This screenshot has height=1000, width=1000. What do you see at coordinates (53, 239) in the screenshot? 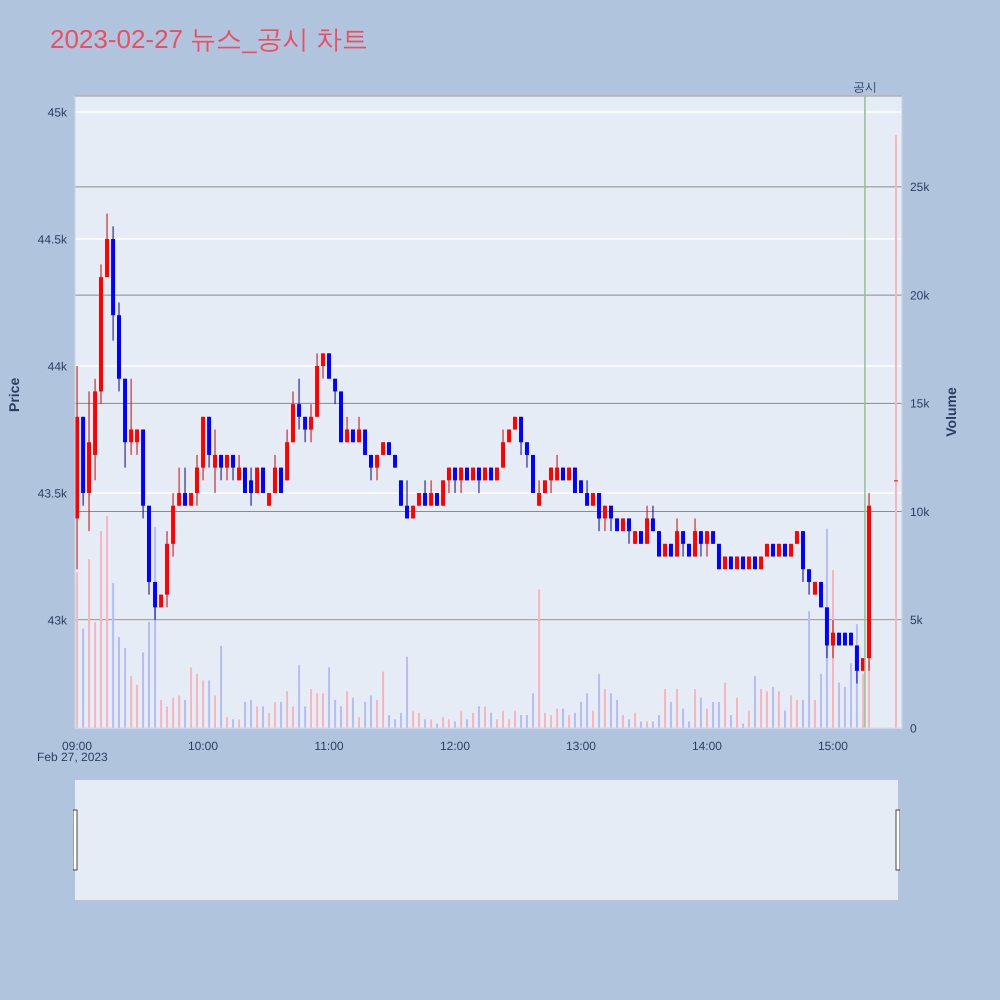
I see `y-tick-label: 44.5k` at bounding box center [53, 239].